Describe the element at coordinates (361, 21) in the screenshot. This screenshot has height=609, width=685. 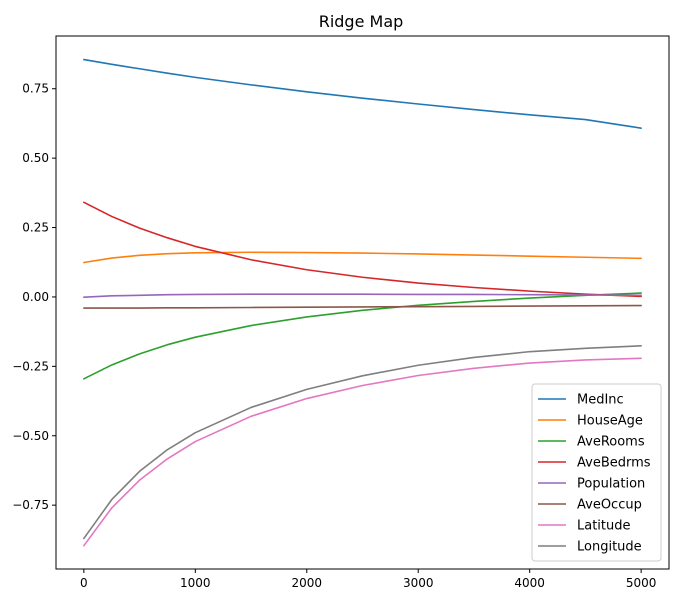
I see `chart-title: Ridge Map` at that location.